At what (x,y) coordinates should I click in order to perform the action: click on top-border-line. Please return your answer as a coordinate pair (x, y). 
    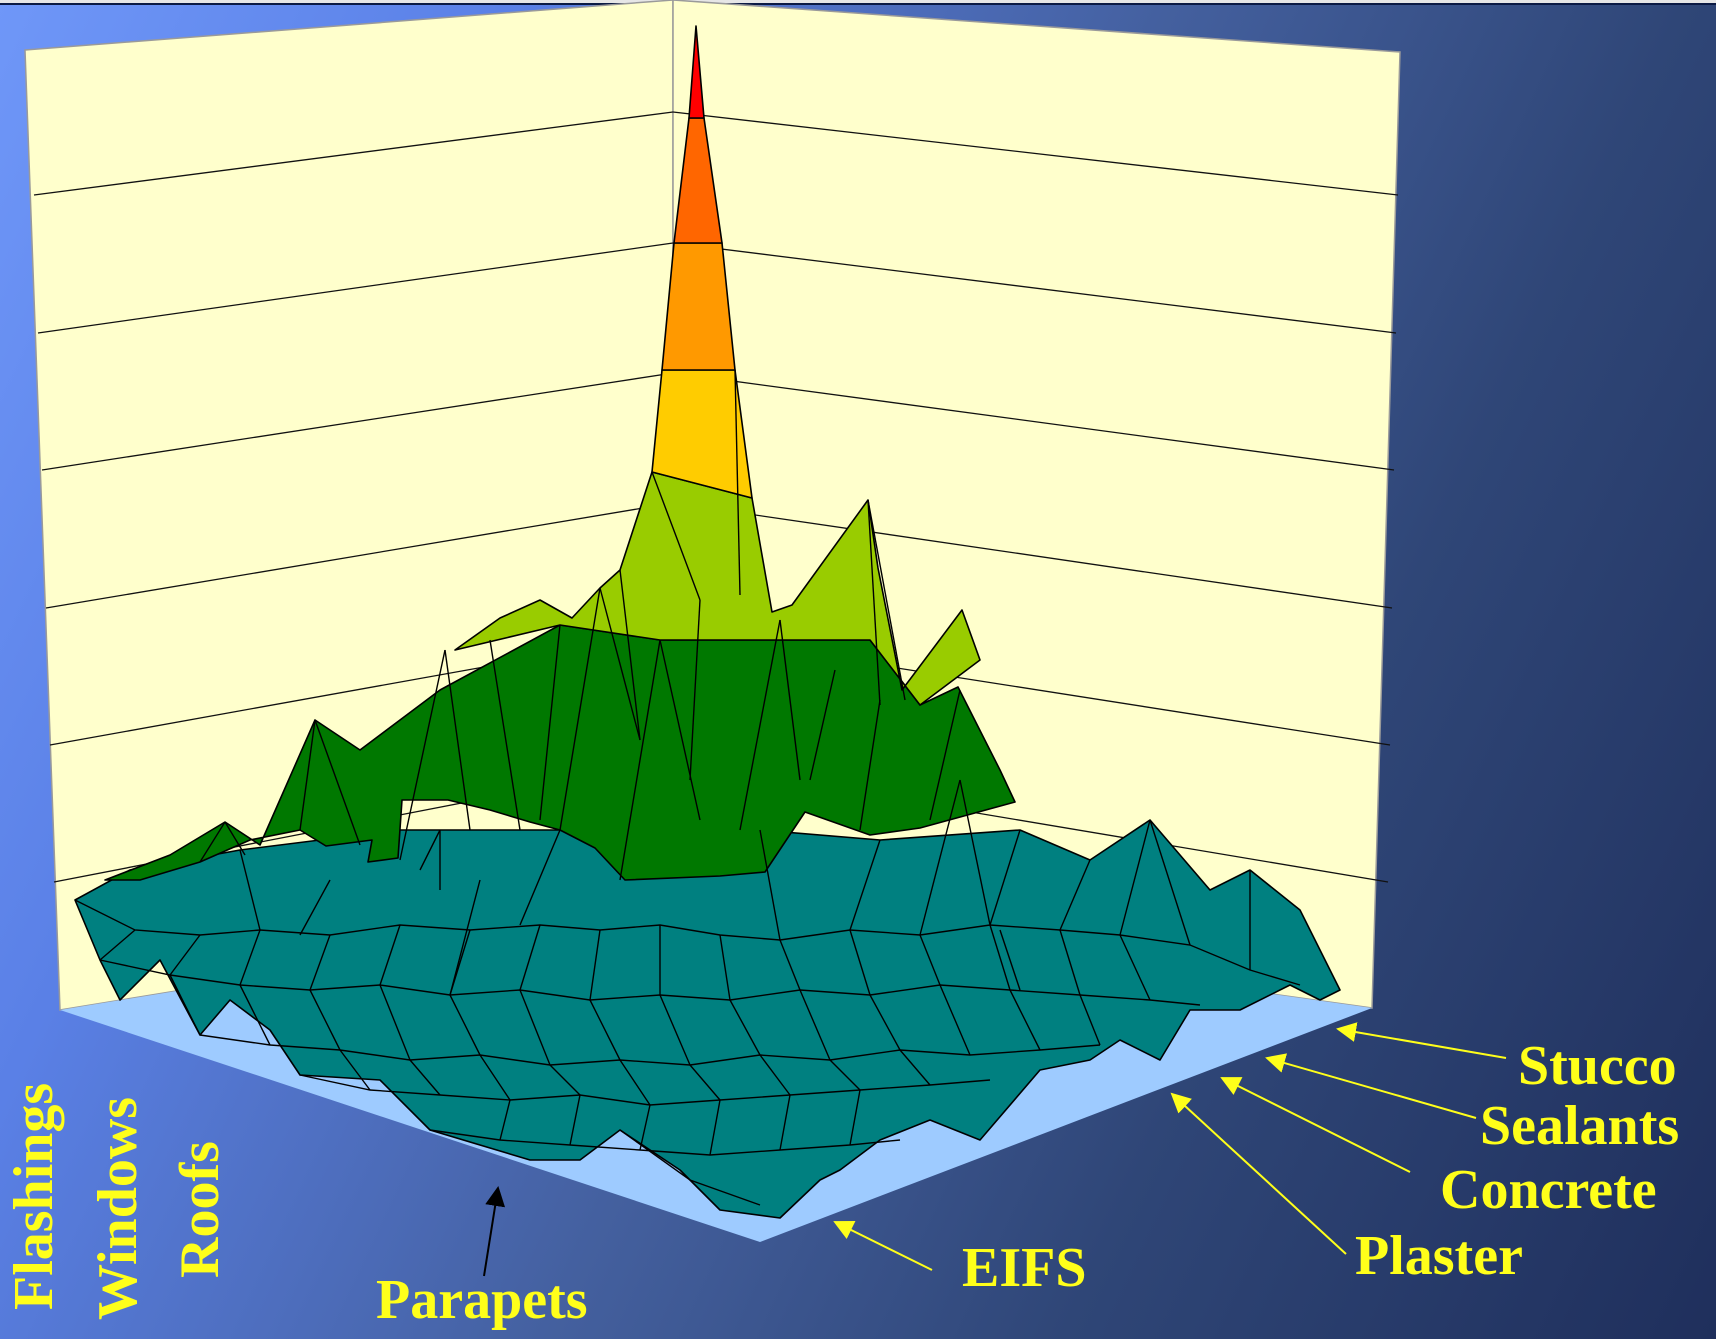
    Looking at the image, I should click on (858, 4).